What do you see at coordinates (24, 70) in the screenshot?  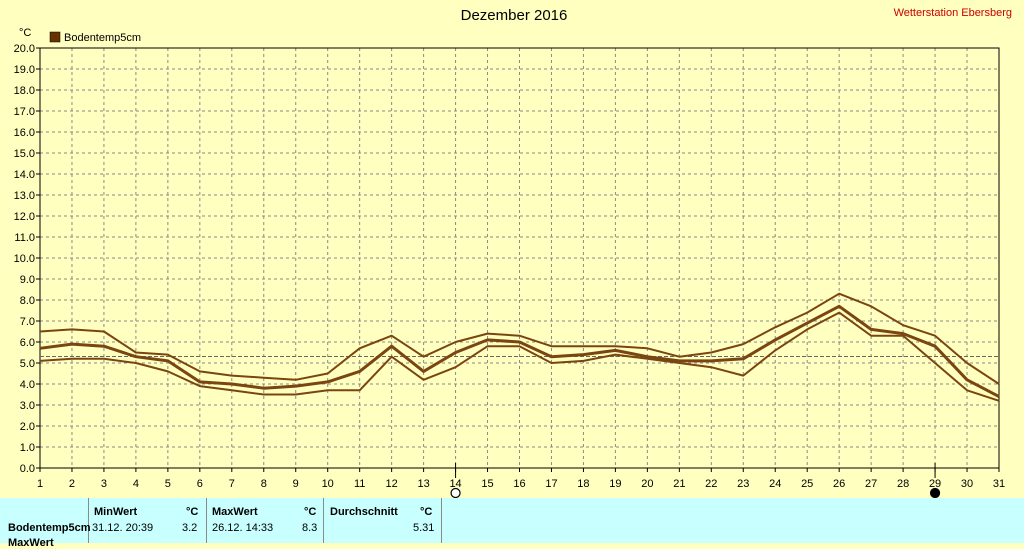 I see `y-tick-label: 19.0` at bounding box center [24, 70].